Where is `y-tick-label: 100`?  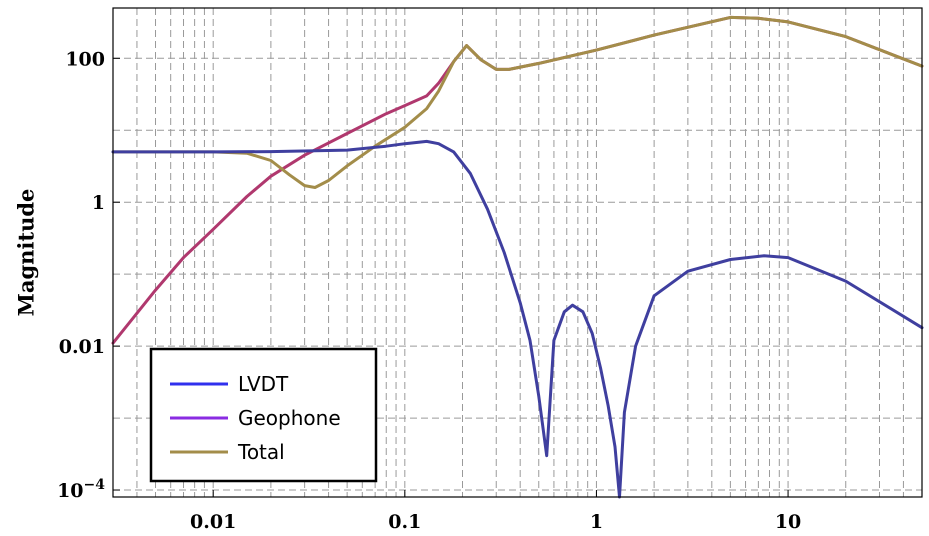
y-tick-label: 100 is located at coordinates (85, 59).